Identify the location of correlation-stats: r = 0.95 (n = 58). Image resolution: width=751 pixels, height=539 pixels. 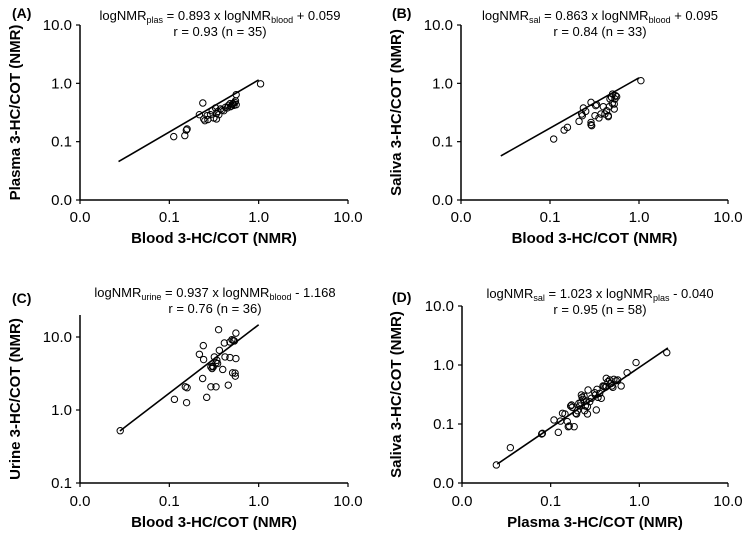
(599, 309).